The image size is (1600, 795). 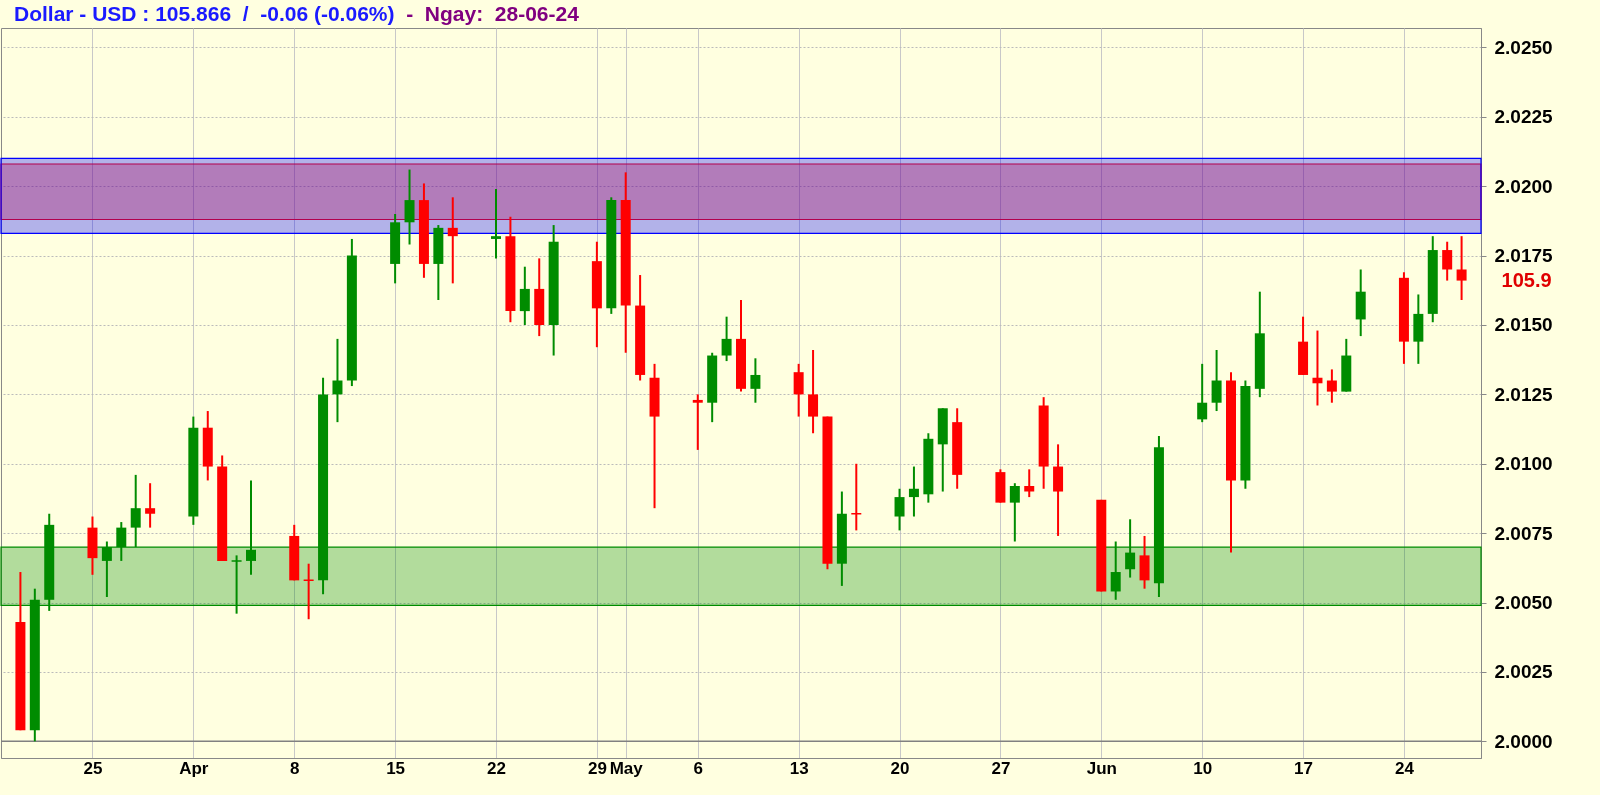 I want to click on annotation: 105.9, so click(x=1526, y=279).